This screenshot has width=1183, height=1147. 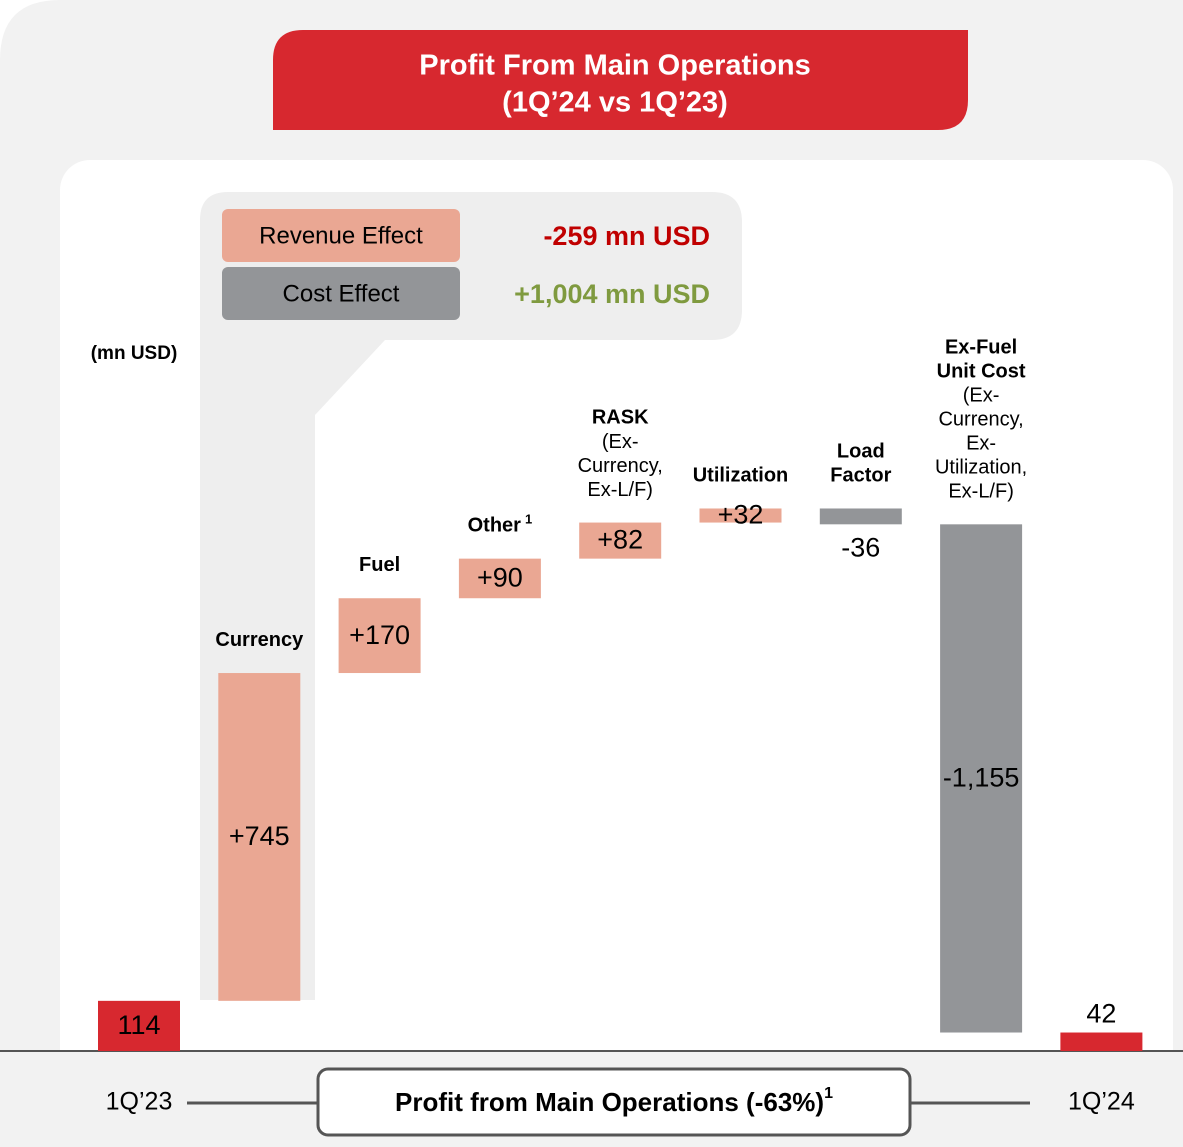 I want to click on category-label: 1Q’23, so click(x=139, y=1102).